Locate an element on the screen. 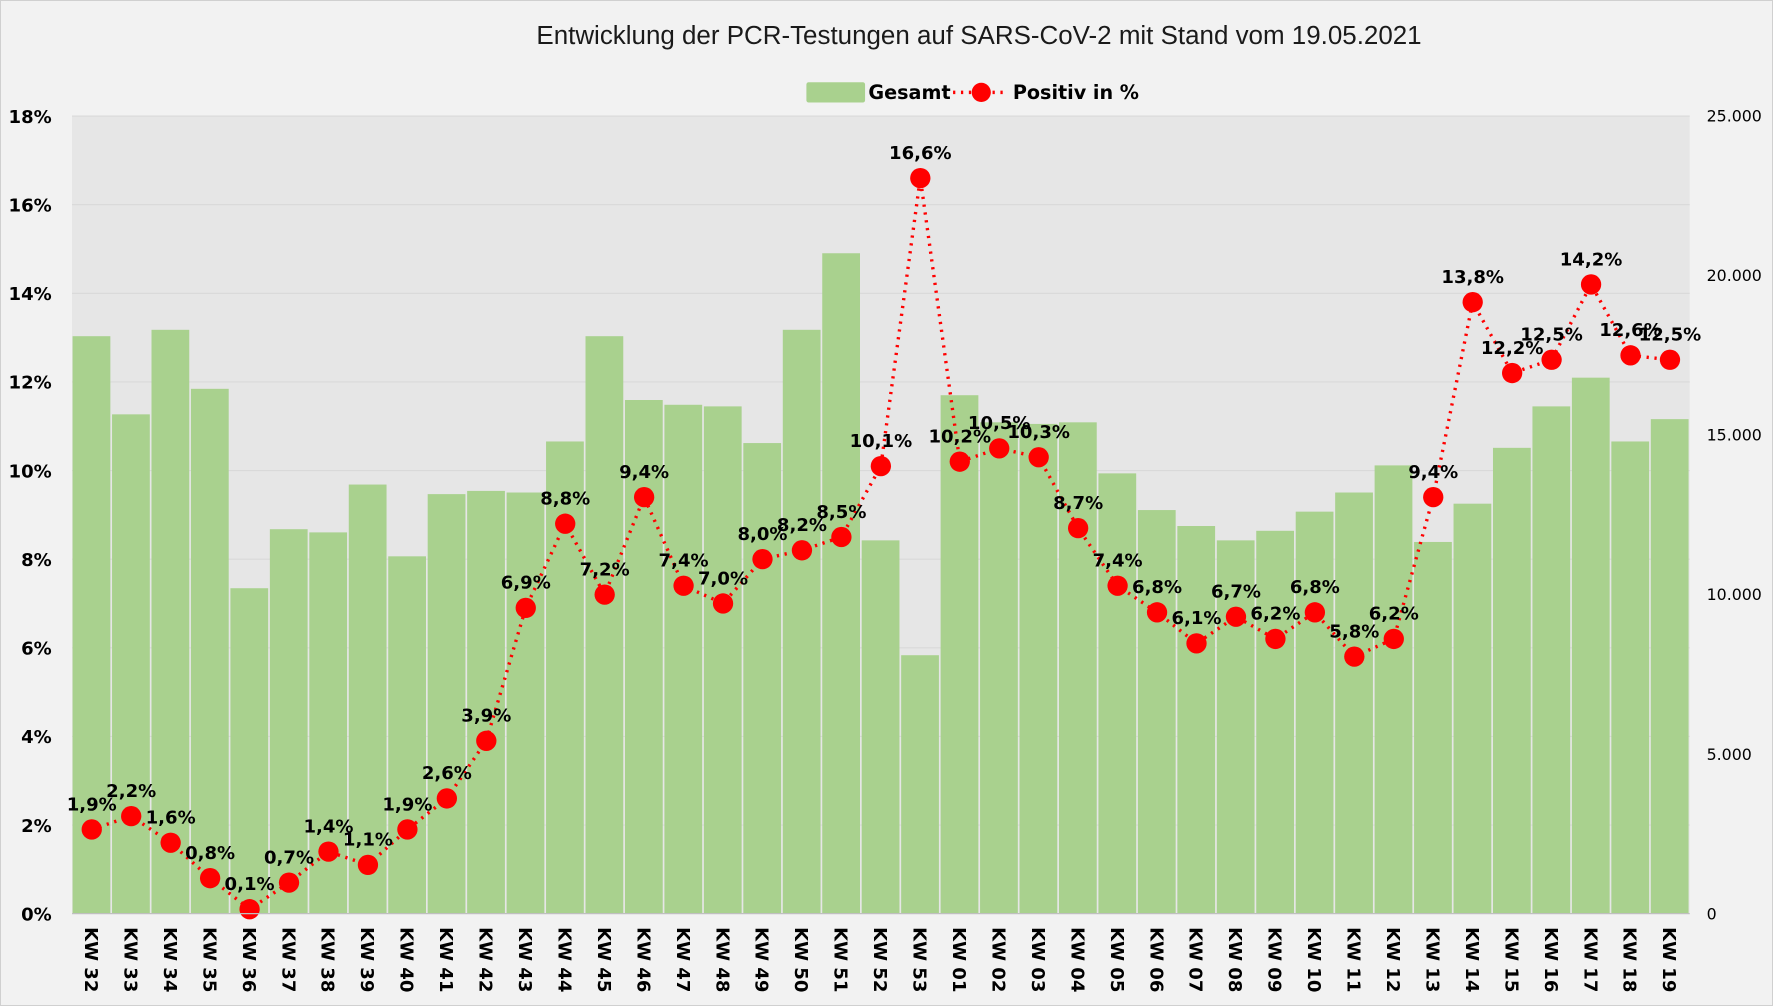 The height and width of the screenshot is (1006, 1773). data-label: 14,2% is located at coordinates (1591, 259).